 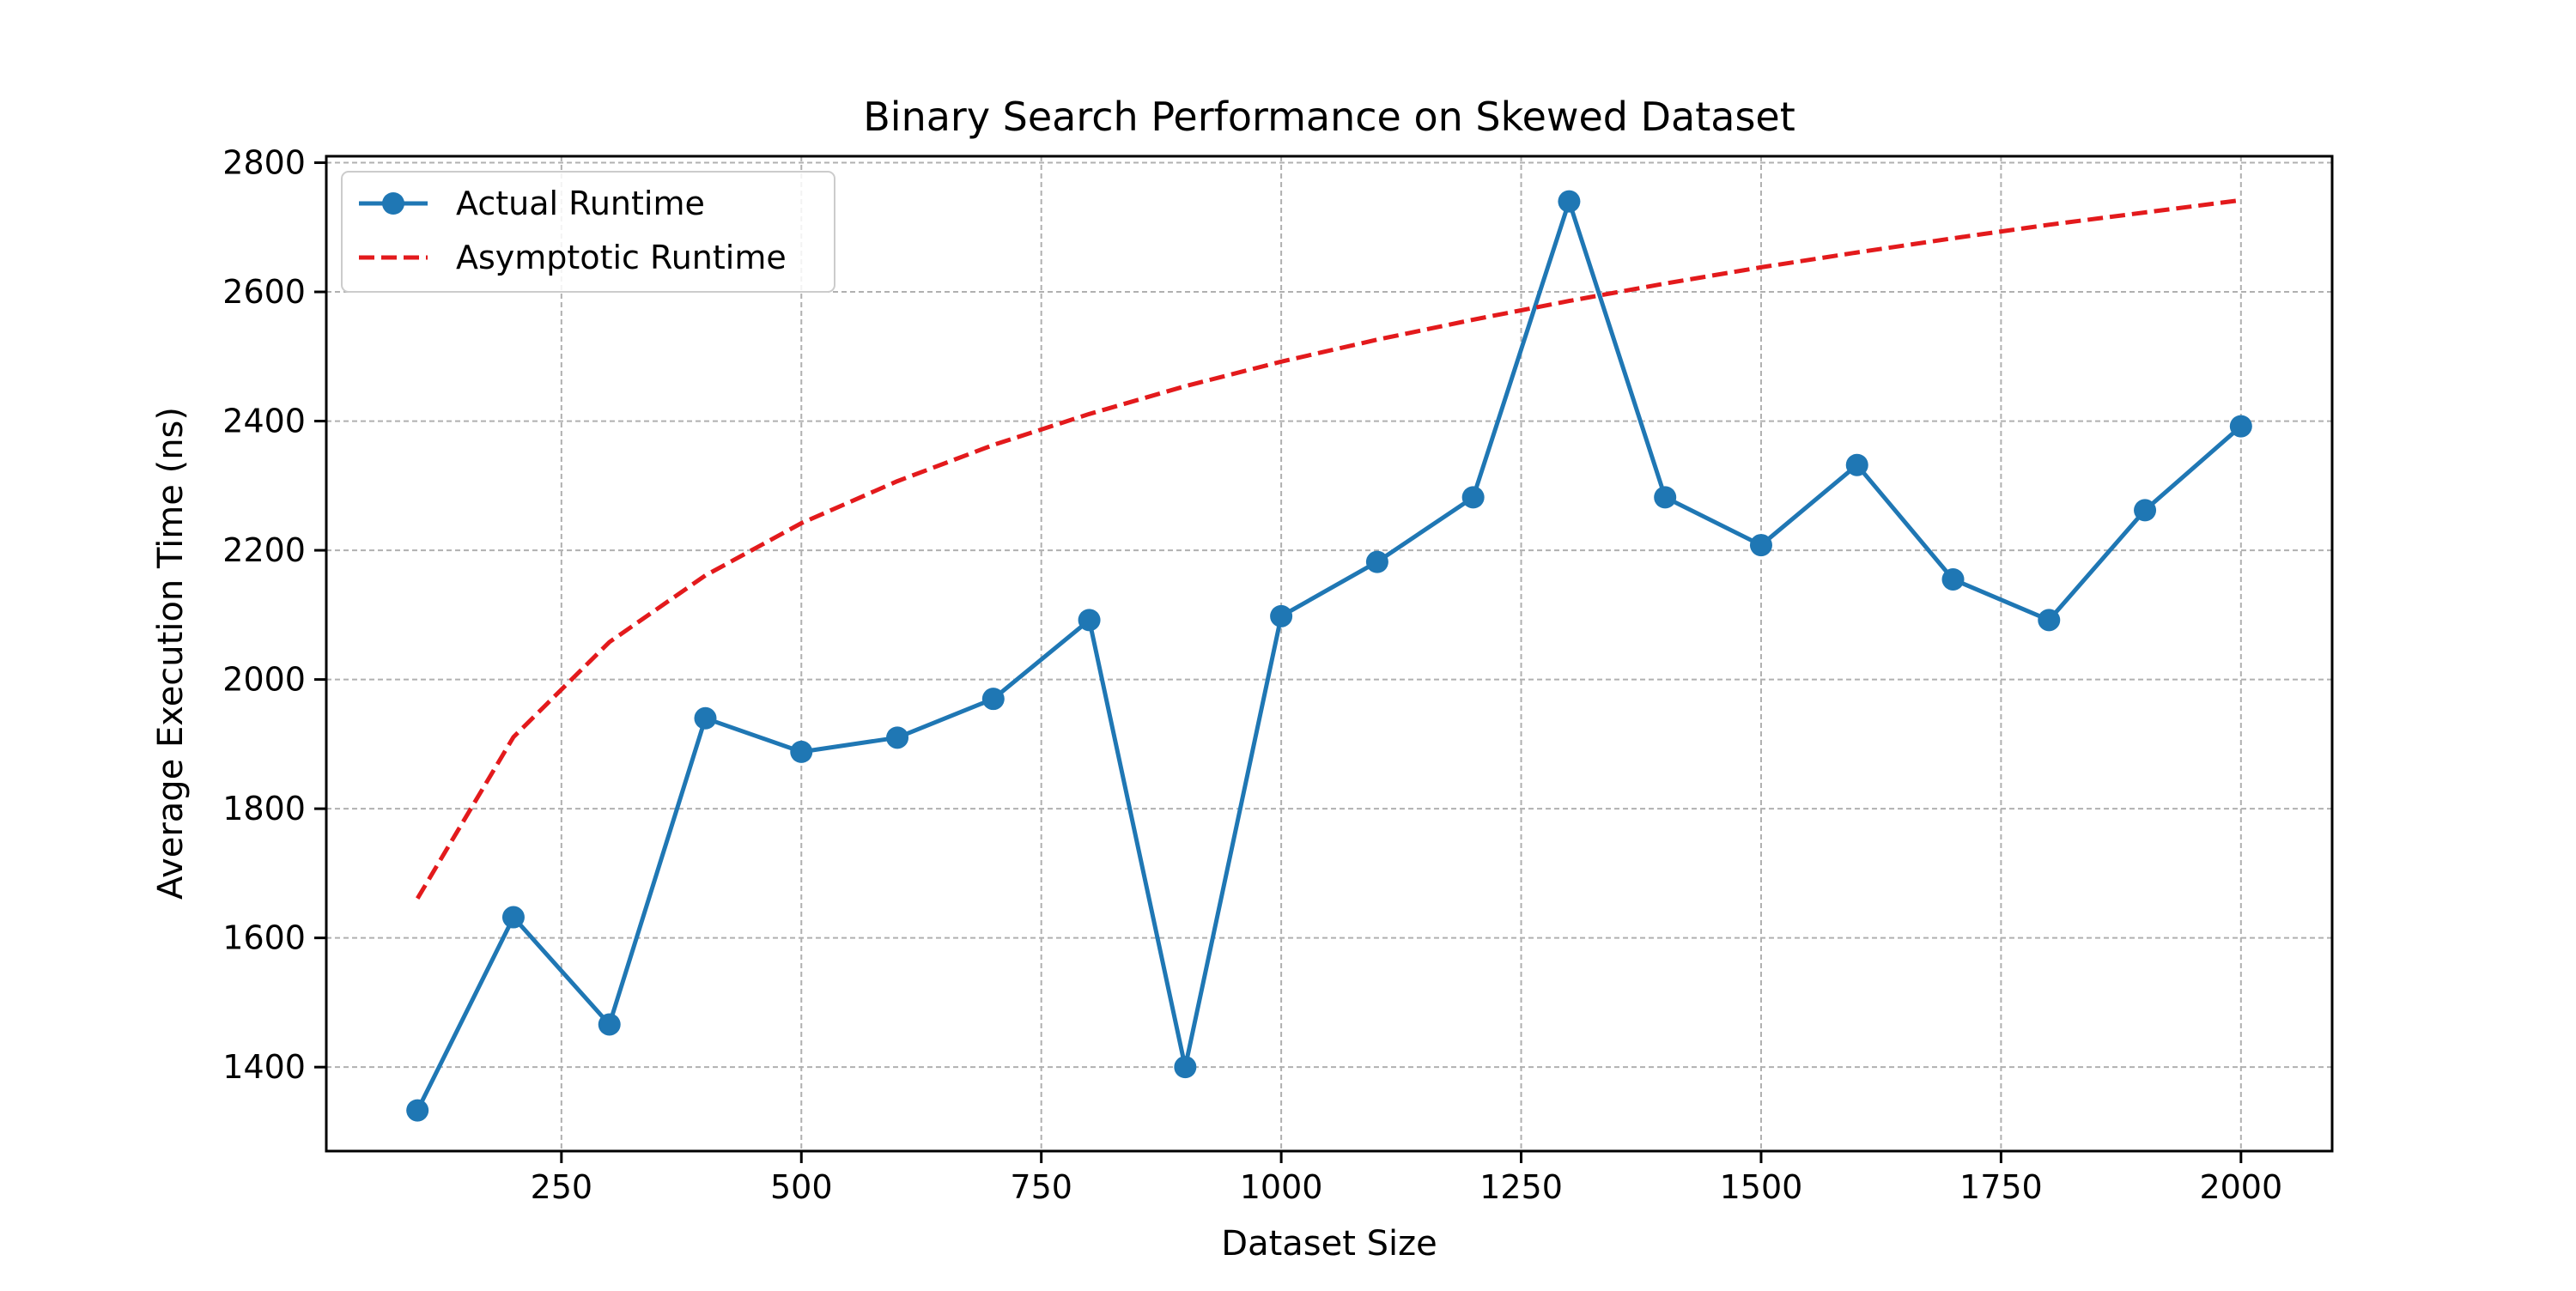 What do you see at coordinates (580, 204) in the screenshot?
I see `legend-label-actual-runtime: Actual Runtime` at bounding box center [580, 204].